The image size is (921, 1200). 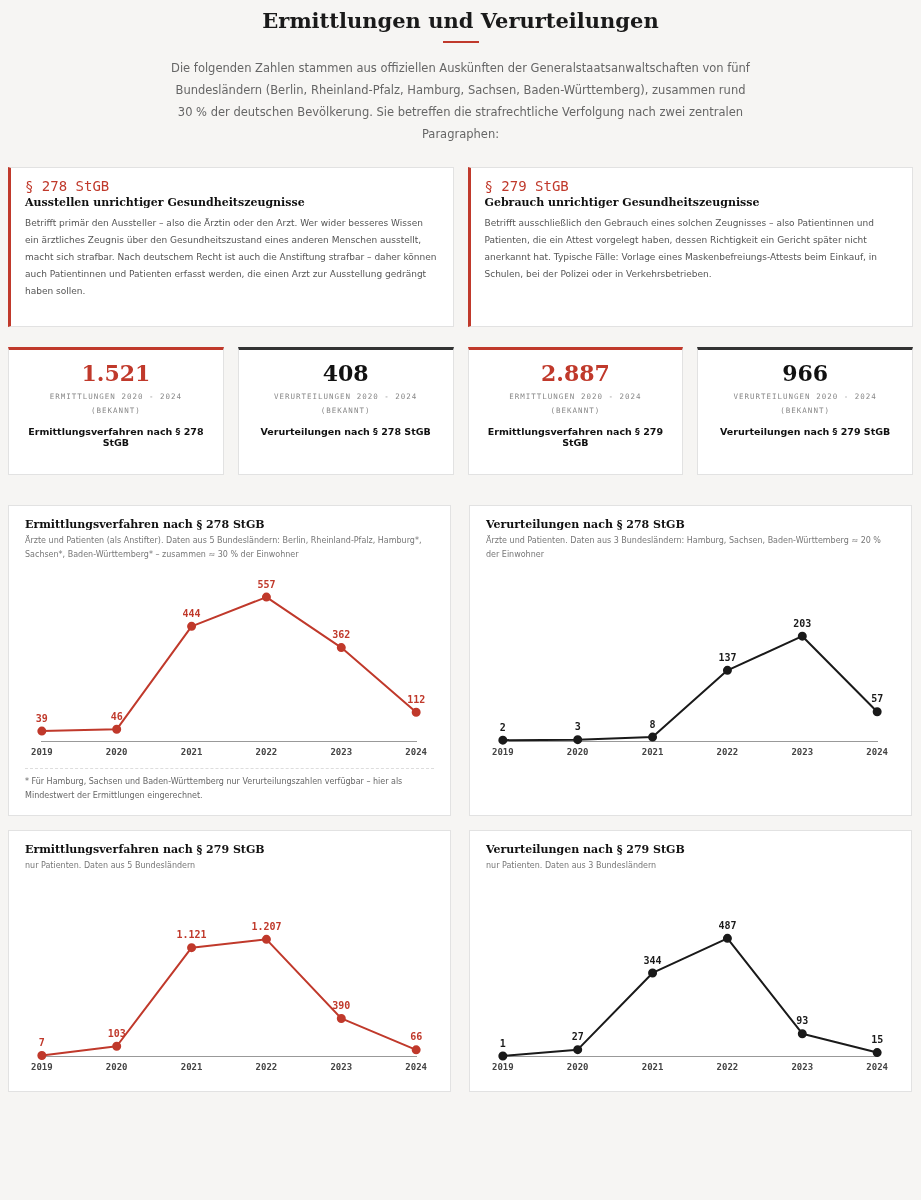 I want to click on chart-subtitle: Ärzte und Patienten (als Anstifter). Daten aus 5 Bundesländern: Berlin, Rheinland-Pfalz, Hamburg*, Sachsen*, Baden-Württemberg* – zusammen ≈ 30 % der Einwohner, so click(x=224, y=547).